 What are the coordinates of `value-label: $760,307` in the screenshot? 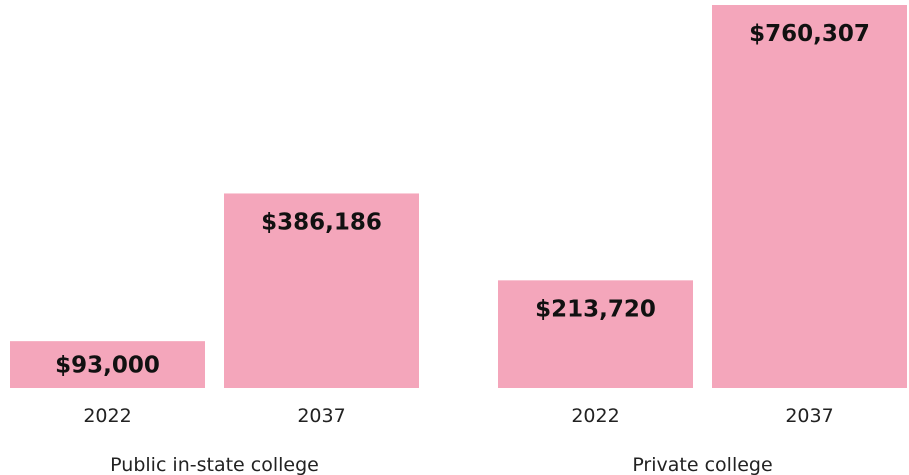 It's located at (809, 34).